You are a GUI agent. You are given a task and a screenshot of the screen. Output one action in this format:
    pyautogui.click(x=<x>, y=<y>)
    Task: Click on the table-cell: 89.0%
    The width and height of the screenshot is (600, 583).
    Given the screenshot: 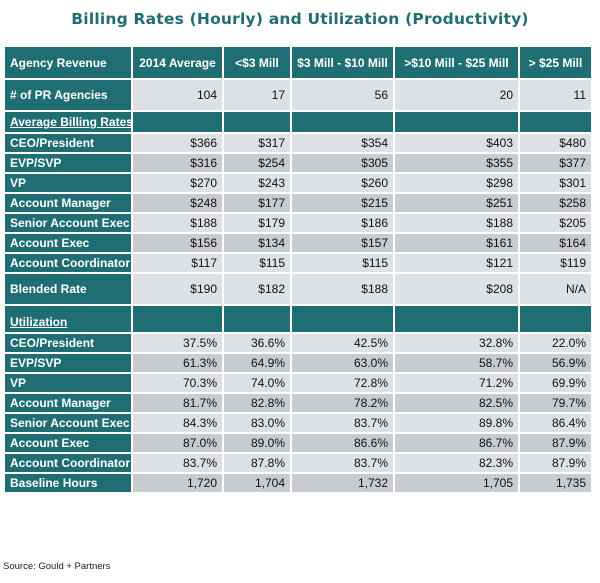 What is the action you would take?
    pyautogui.click(x=257, y=443)
    